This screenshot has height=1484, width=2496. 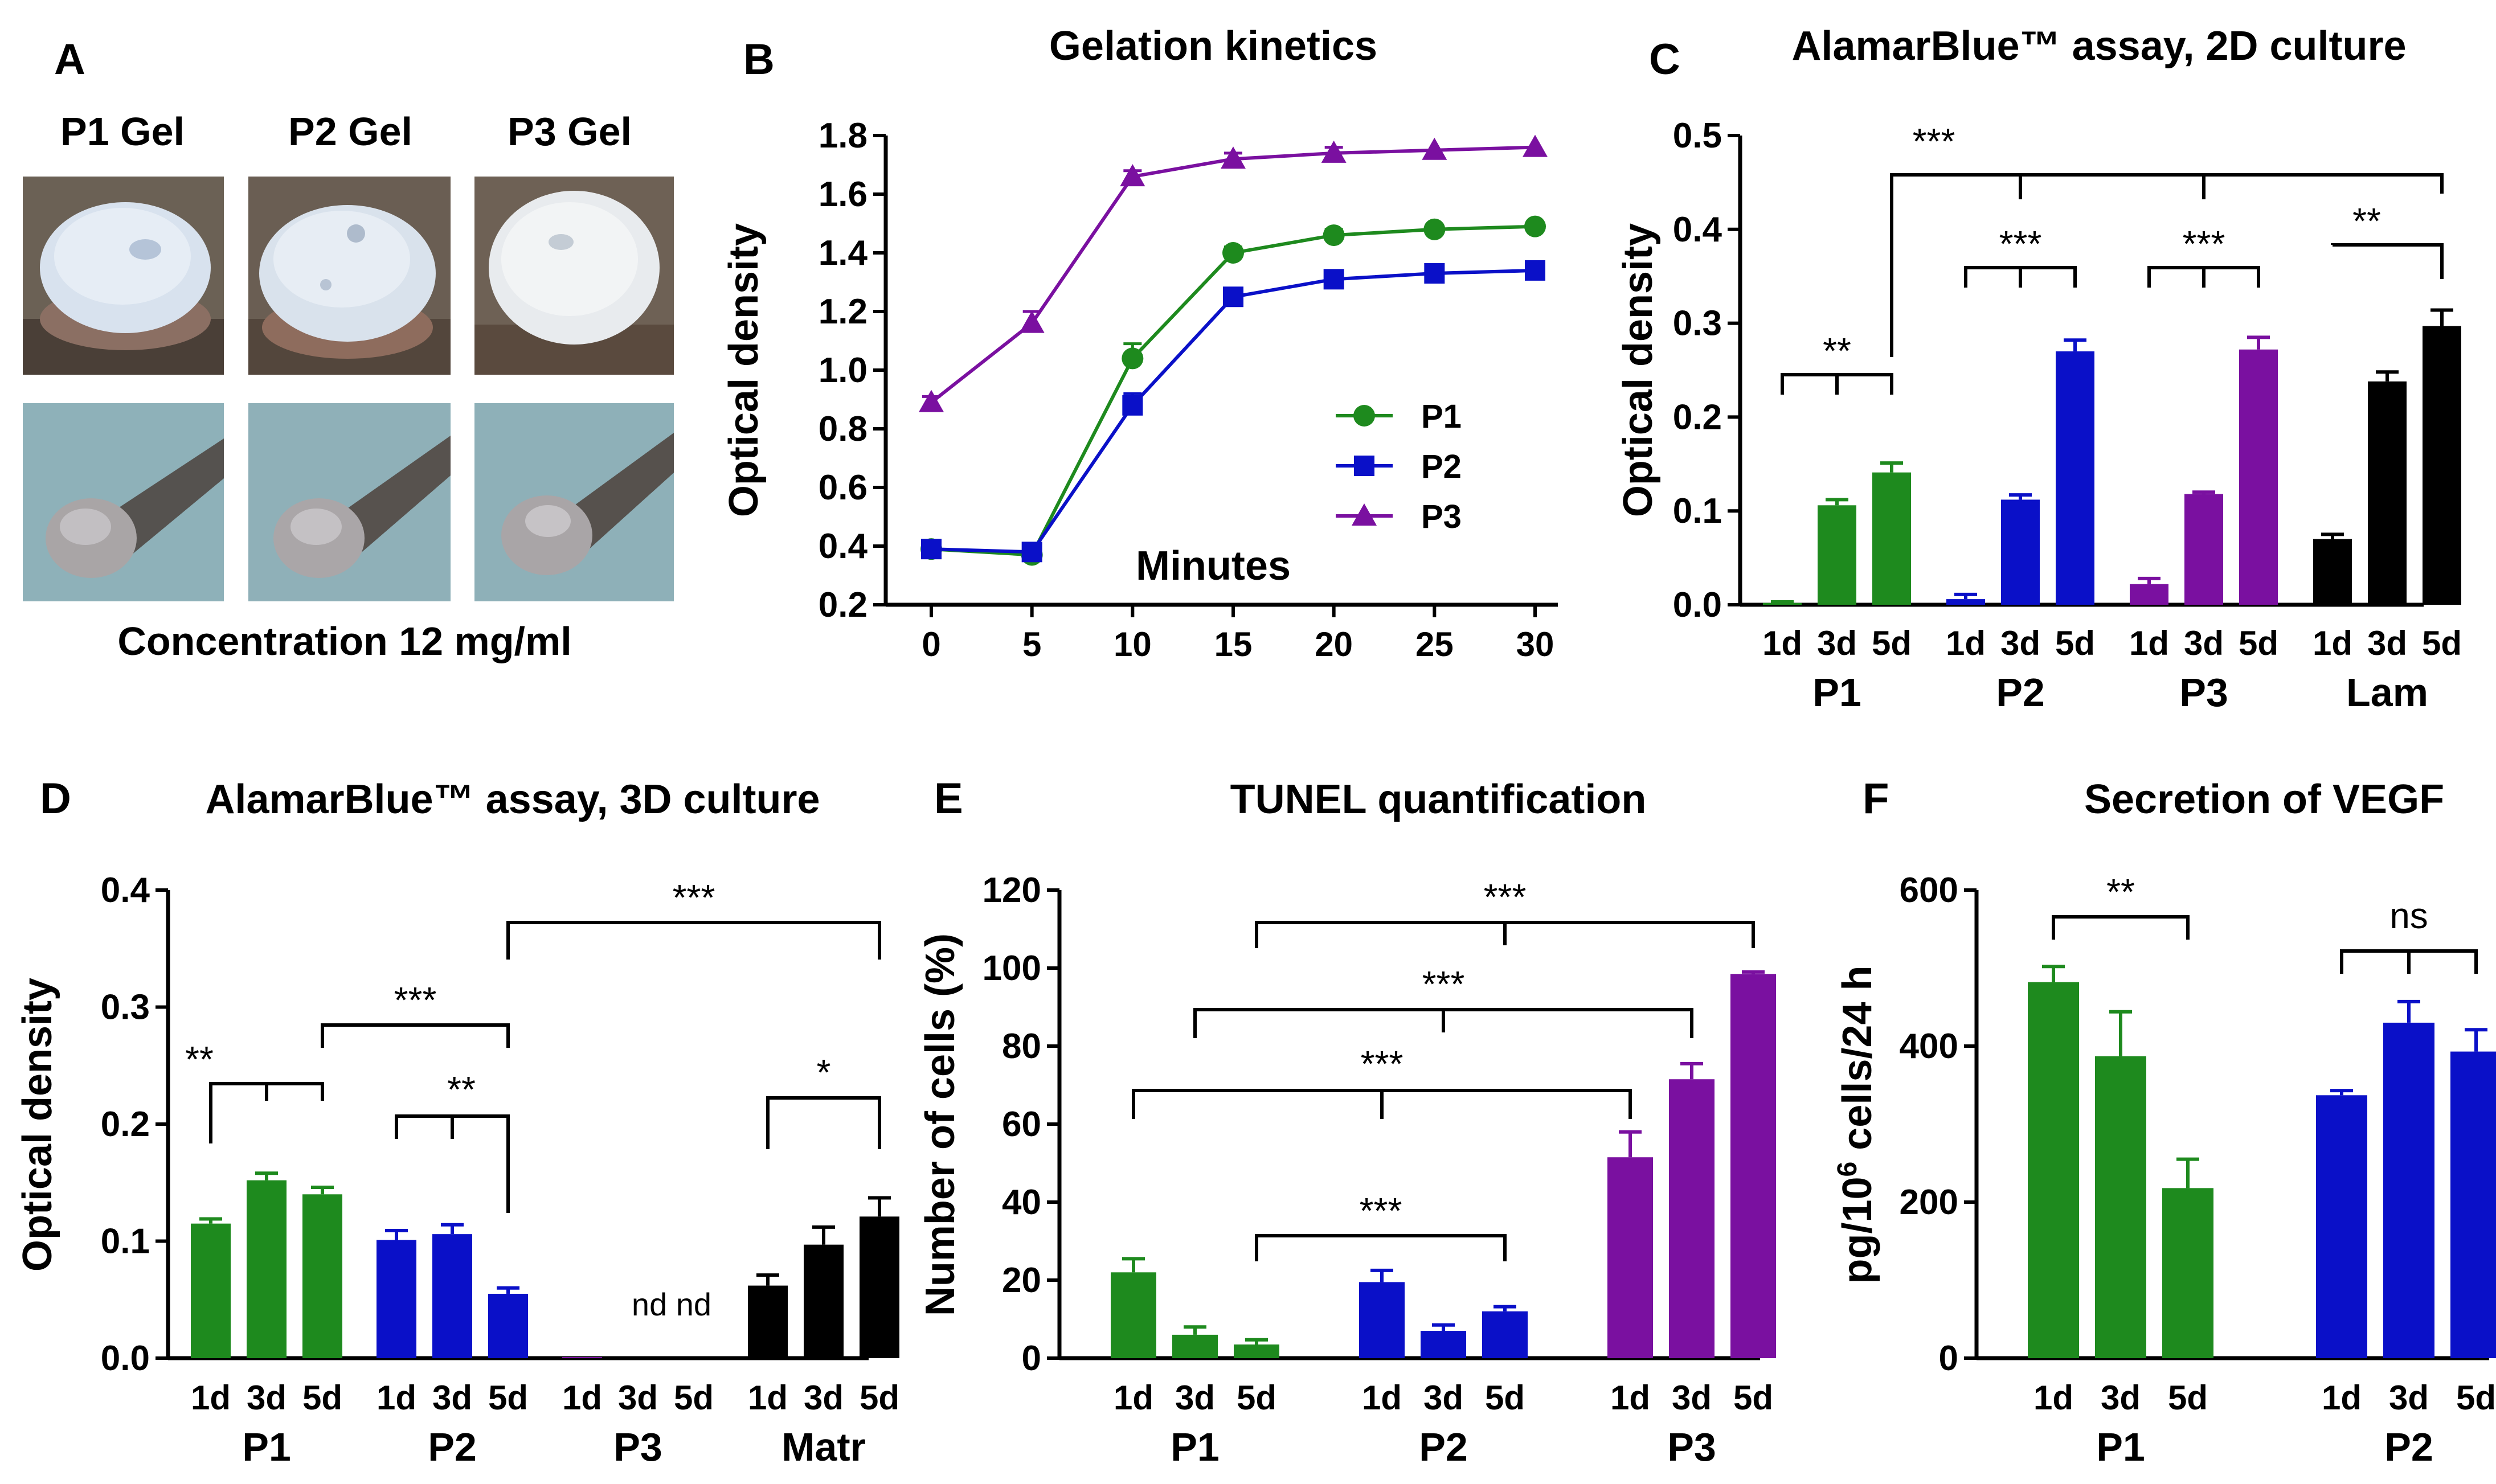 What do you see at coordinates (1929, 1202) in the screenshot?
I see `panel-f-y-tick-label: 200` at bounding box center [1929, 1202].